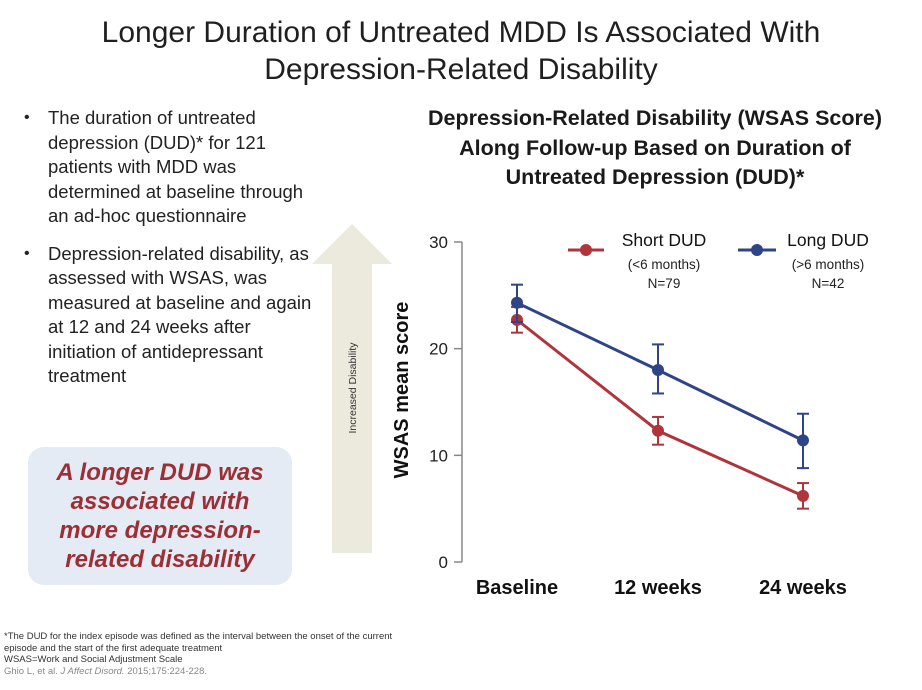  I want to click on disability-arrow: Increased Disability, so click(352, 388).